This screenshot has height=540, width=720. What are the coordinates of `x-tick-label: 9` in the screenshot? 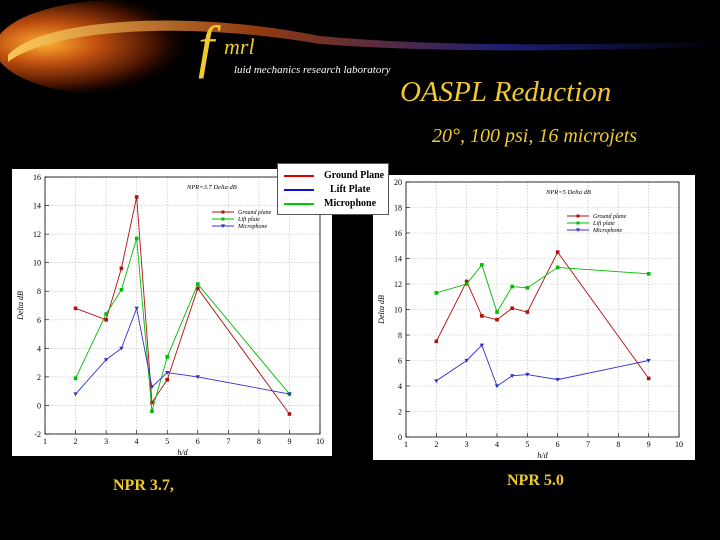 It's located at (289, 441).